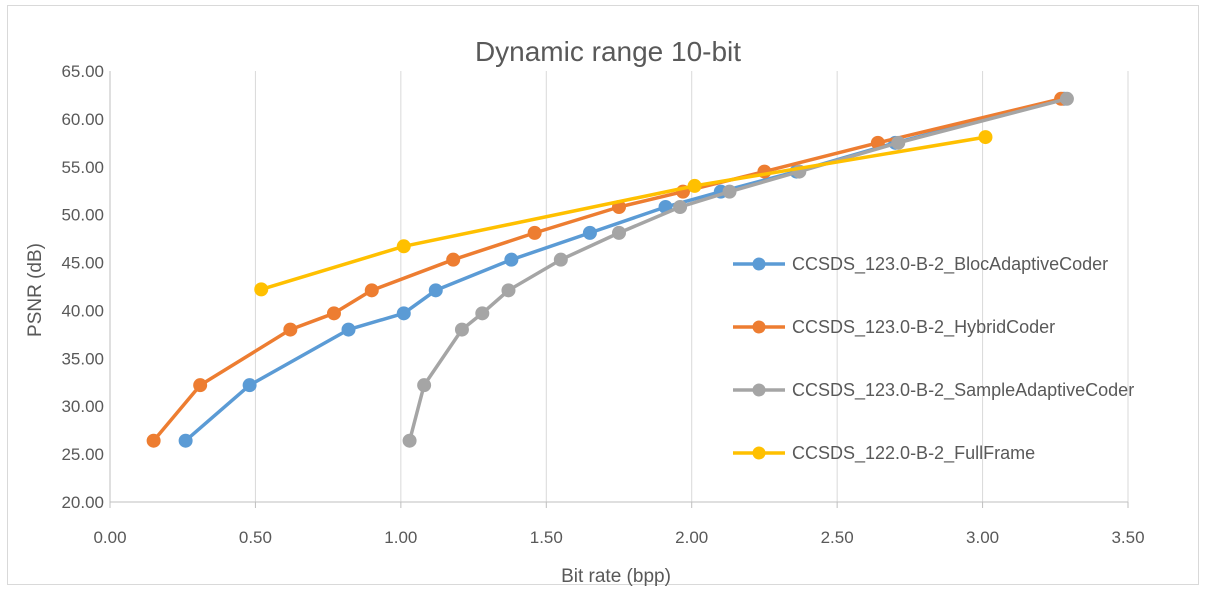  I want to click on legend-entry-3: CCSDS_123.0-B-2_SampleAdaptiveCoder, so click(933, 390).